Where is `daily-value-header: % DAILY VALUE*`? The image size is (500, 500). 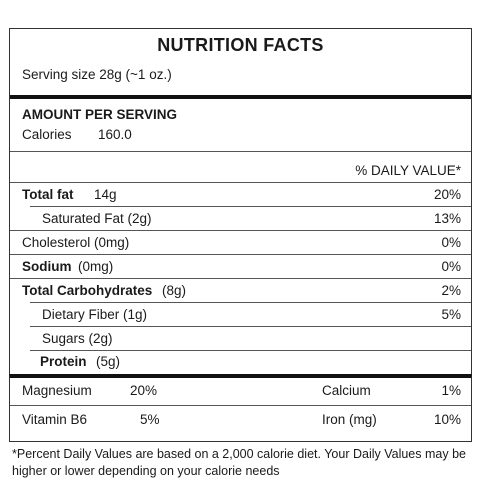 daily-value-header: % DAILY VALUE* is located at coordinates (408, 170).